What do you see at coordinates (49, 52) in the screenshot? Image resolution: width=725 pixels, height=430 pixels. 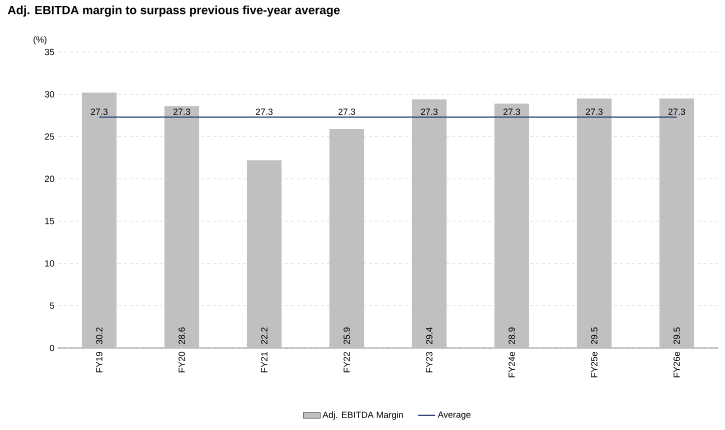 I see `y-tick-label: 35` at bounding box center [49, 52].